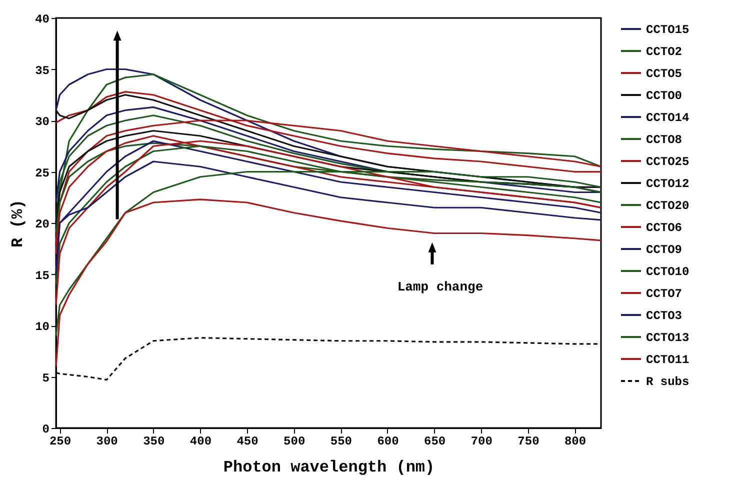  Describe the element at coordinates (388, 441) in the screenshot. I see `x-tick-label: 600` at that location.